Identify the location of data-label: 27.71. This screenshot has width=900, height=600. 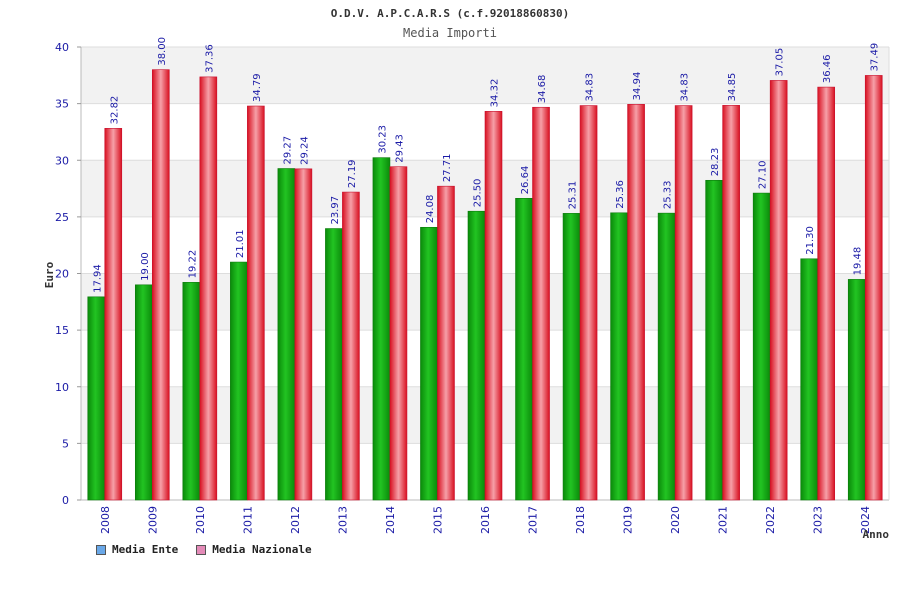
(447, 168).